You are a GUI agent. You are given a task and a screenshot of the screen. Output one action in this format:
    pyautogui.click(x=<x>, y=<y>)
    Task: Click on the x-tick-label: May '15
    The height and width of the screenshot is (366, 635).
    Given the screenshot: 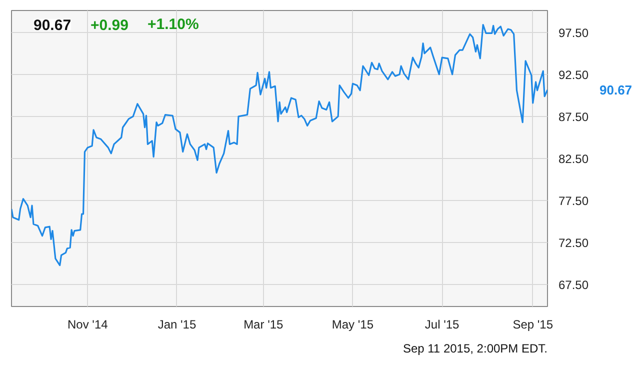 What is the action you would take?
    pyautogui.click(x=353, y=325)
    